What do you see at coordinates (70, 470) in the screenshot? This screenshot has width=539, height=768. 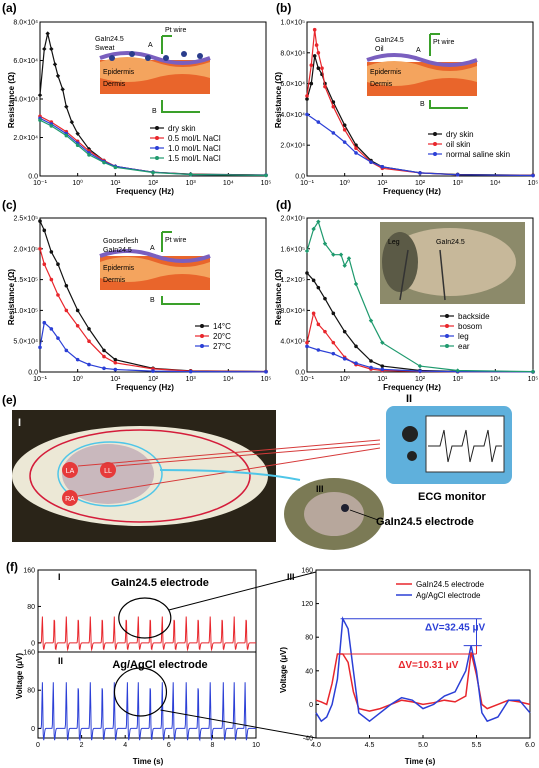 I see `electrode-la` at bounding box center [70, 470].